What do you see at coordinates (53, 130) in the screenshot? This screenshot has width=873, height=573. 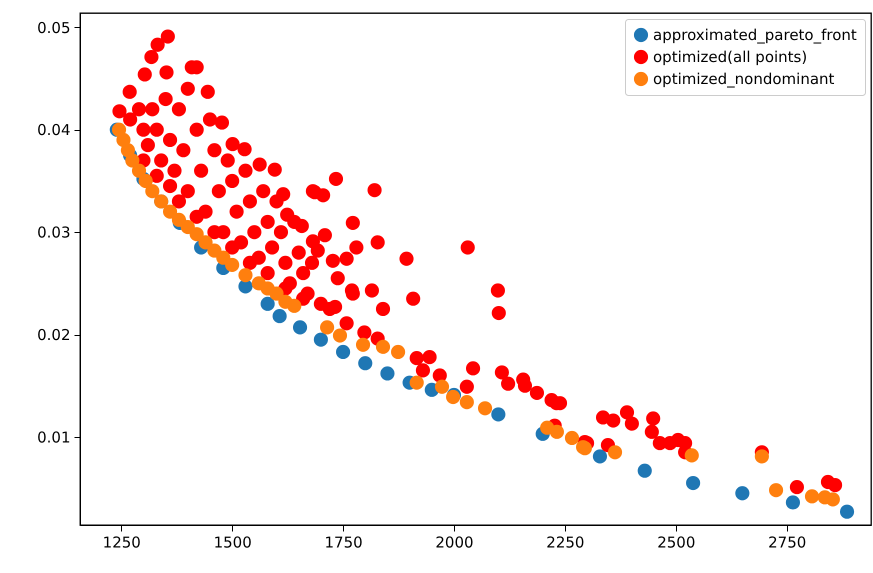 I see `y-tick-label: 0.04` at bounding box center [53, 130].